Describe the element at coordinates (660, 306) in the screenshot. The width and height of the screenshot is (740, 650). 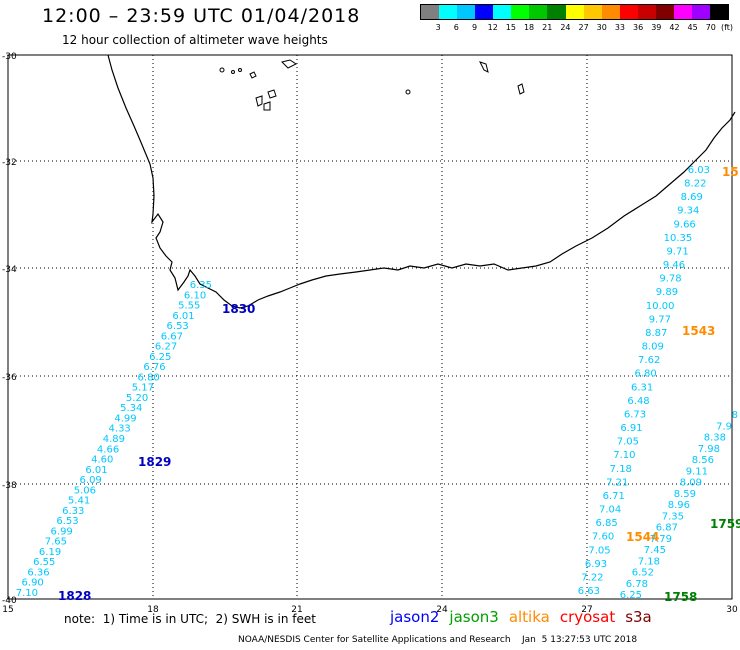
I see `wave-height-value: 10.00` at that location.